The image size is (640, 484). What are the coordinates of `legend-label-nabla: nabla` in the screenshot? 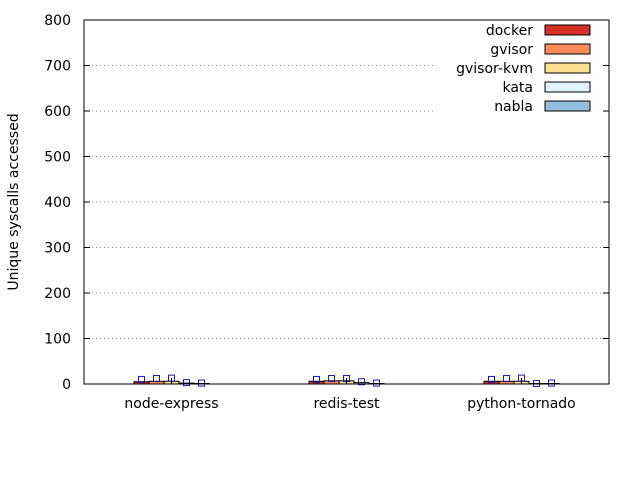 It's located at (513, 107).